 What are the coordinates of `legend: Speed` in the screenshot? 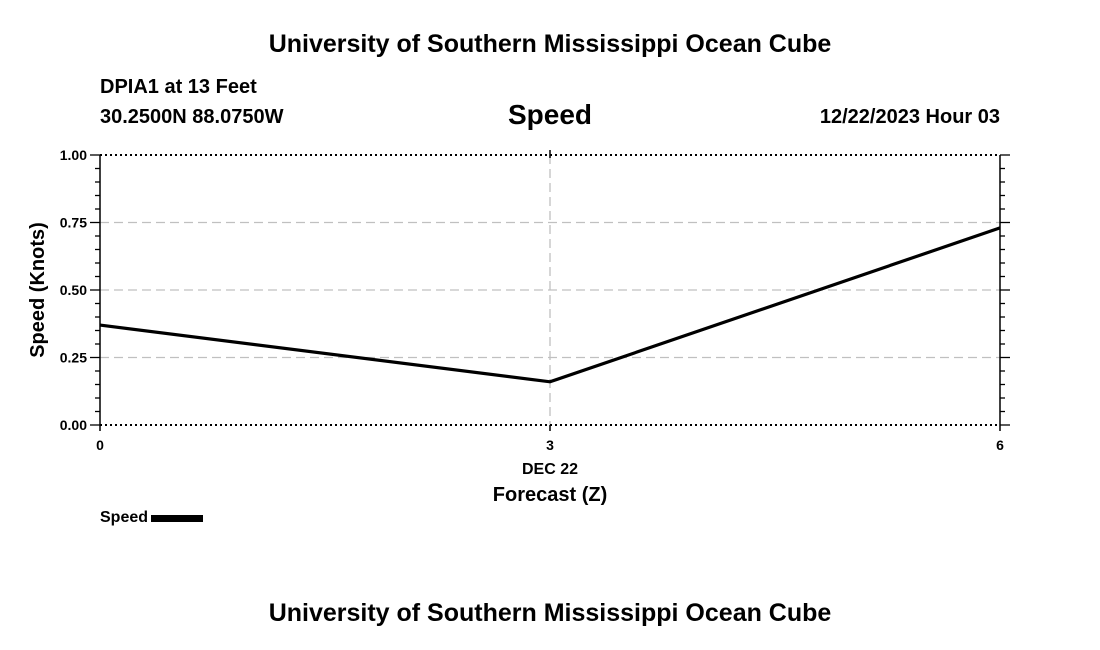 It's located at (152, 518).